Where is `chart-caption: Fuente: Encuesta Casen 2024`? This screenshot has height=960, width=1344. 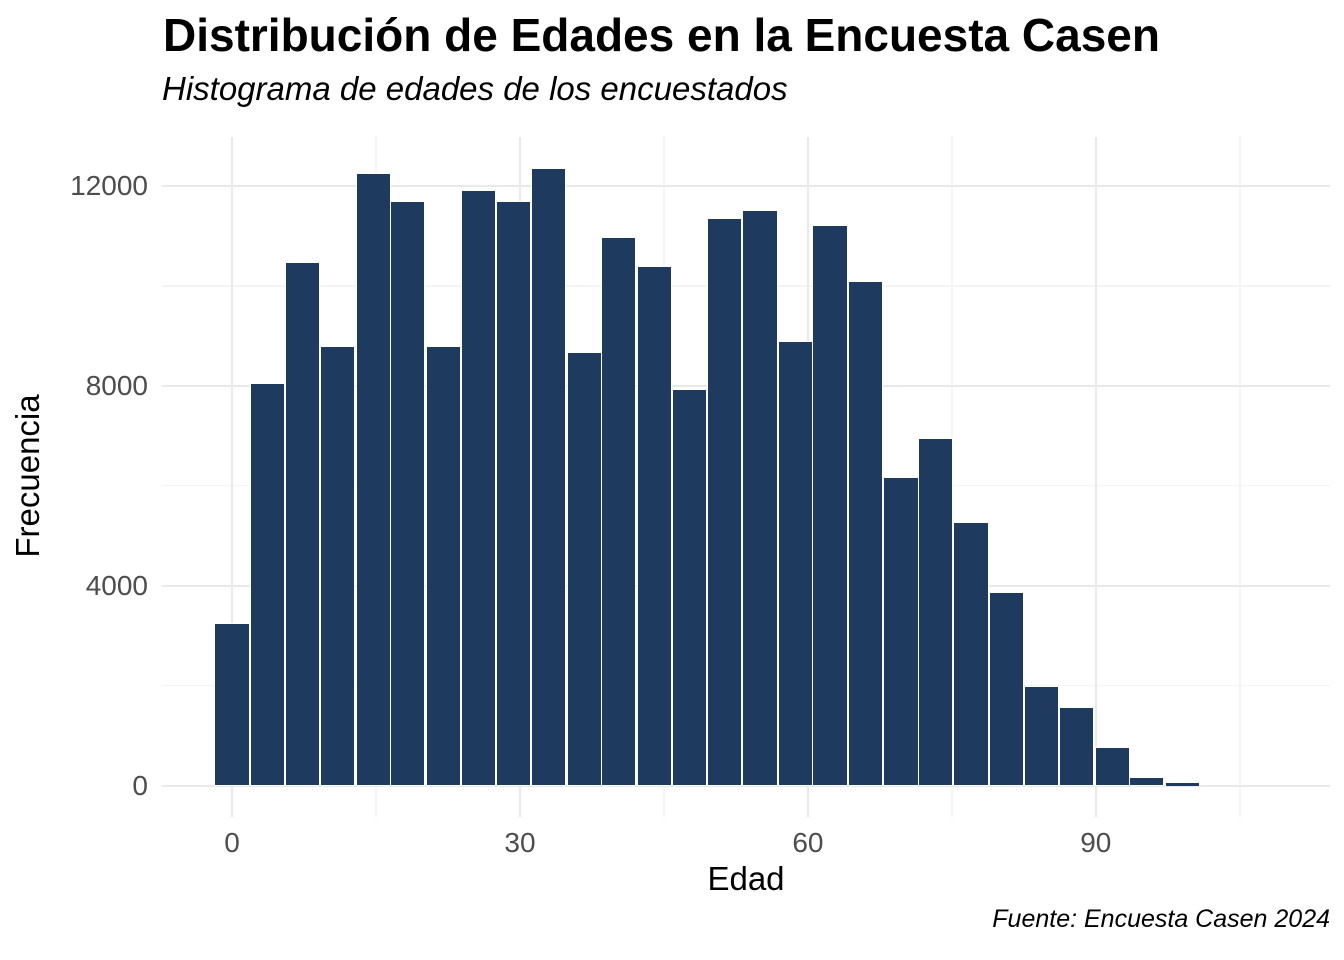 chart-caption: Fuente: Encuesta Casen 2024 is located at coordinates (1161, 919).